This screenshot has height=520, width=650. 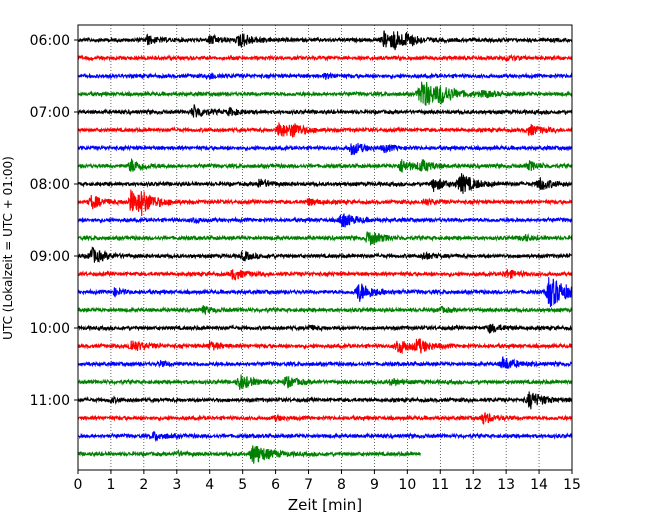 I want to click on y-tick-label: 09:00, so click(x=50, y=257).